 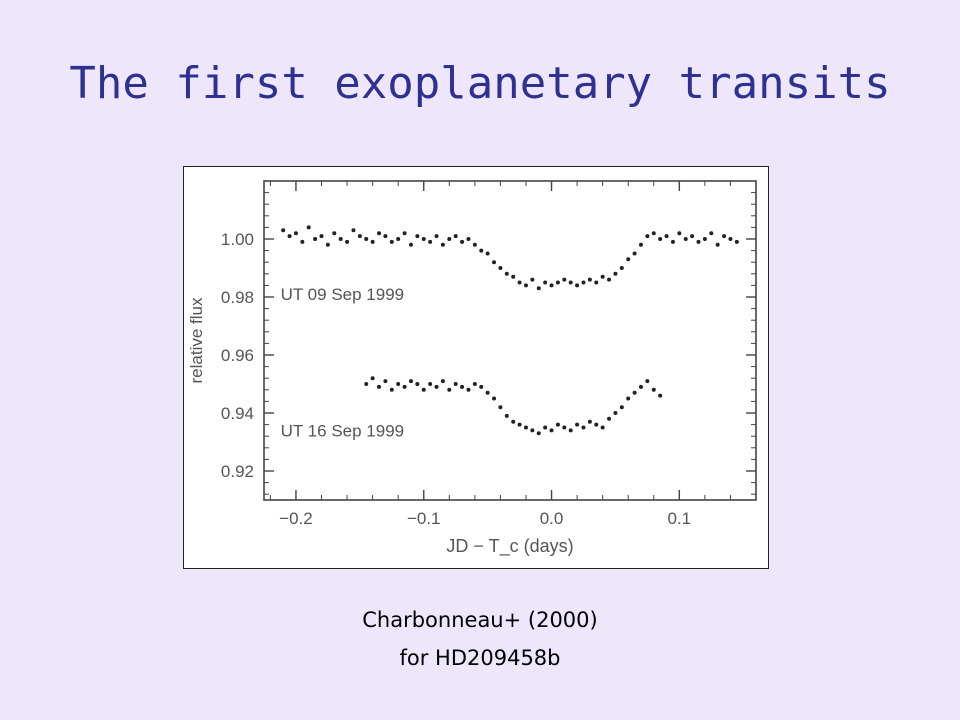 What do you see at coordinates (237, 355) in the screenshot?
I see `y-tick-label: 0.96` at bounding box center [237, 355].